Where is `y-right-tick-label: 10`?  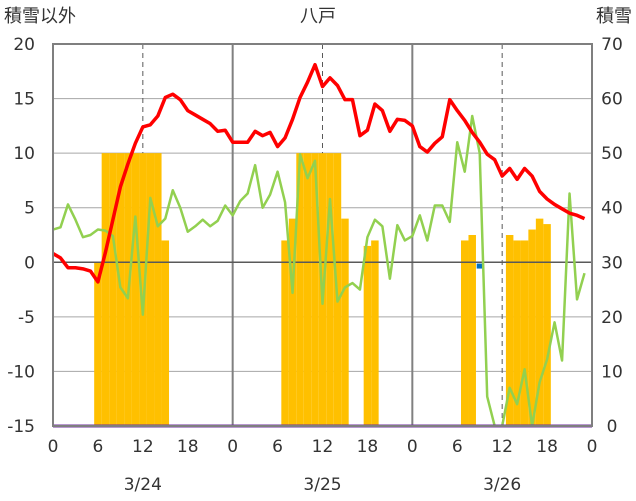
y-right-tick-label: 10 is located at coordinates (612, 372).